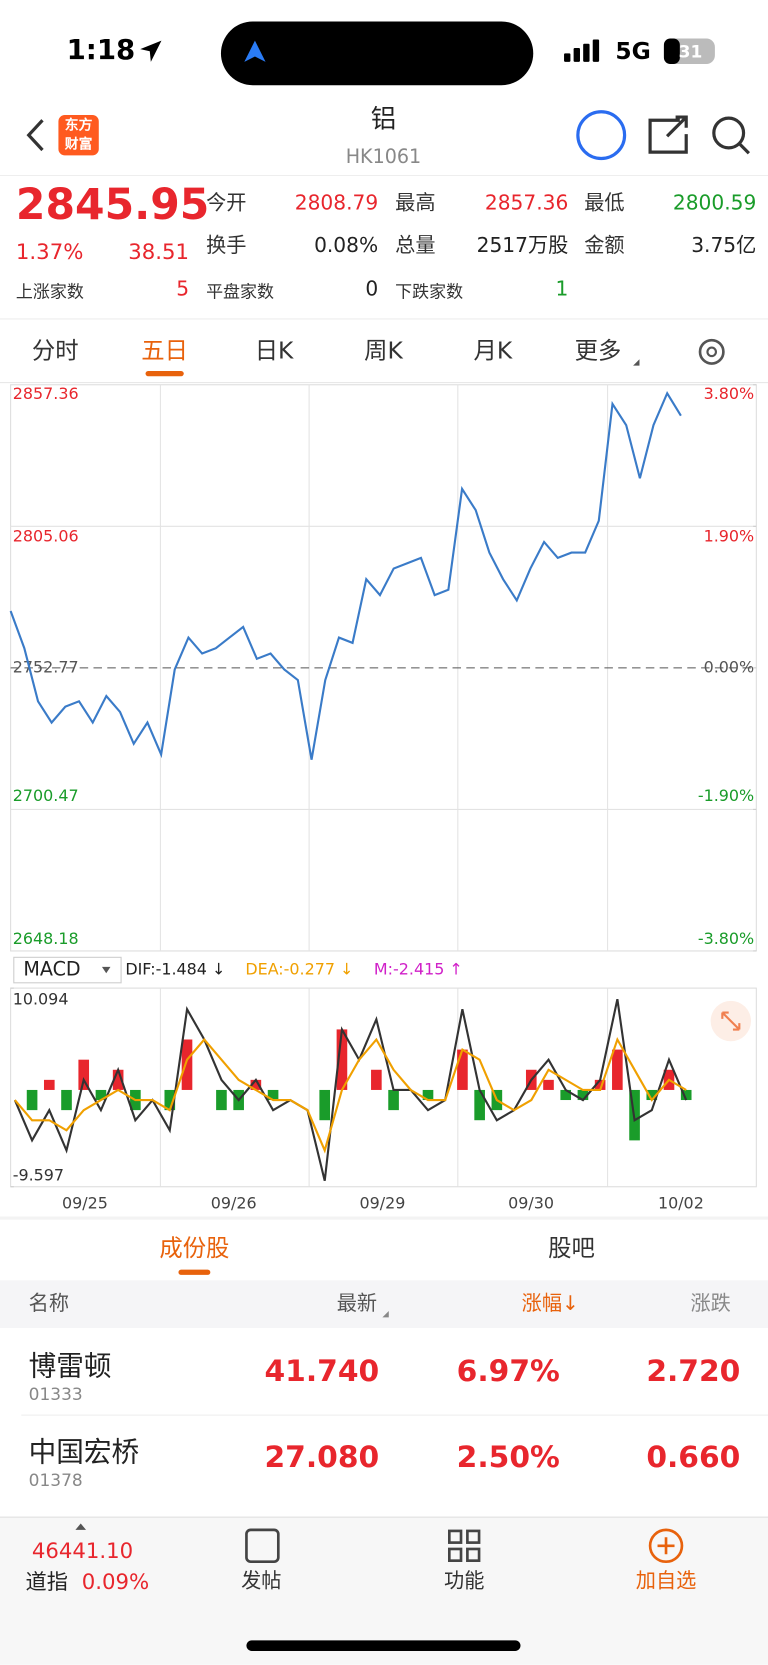 The height and width of the screenshot is (1665, 768). What do you see at coordinates (598, 350) in the screenshot?
I see `chart-tab: 更多` at bounding box center [598, 350].